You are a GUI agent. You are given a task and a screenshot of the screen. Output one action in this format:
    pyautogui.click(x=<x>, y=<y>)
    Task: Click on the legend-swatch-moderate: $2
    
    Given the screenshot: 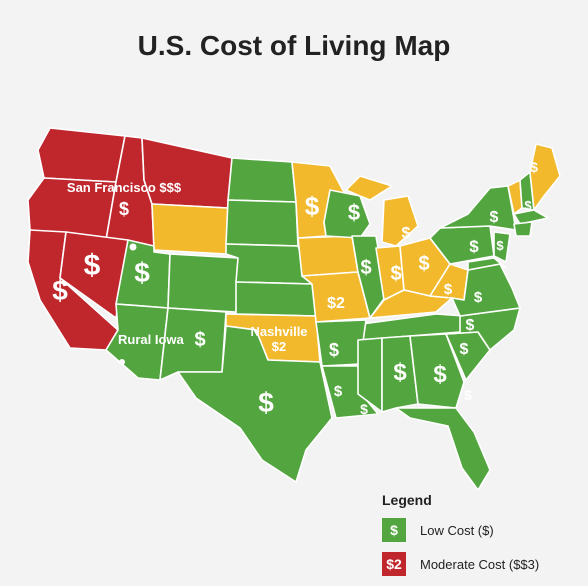 What is the action you would take?
    pyautogui.click(x=394, y=564)
    